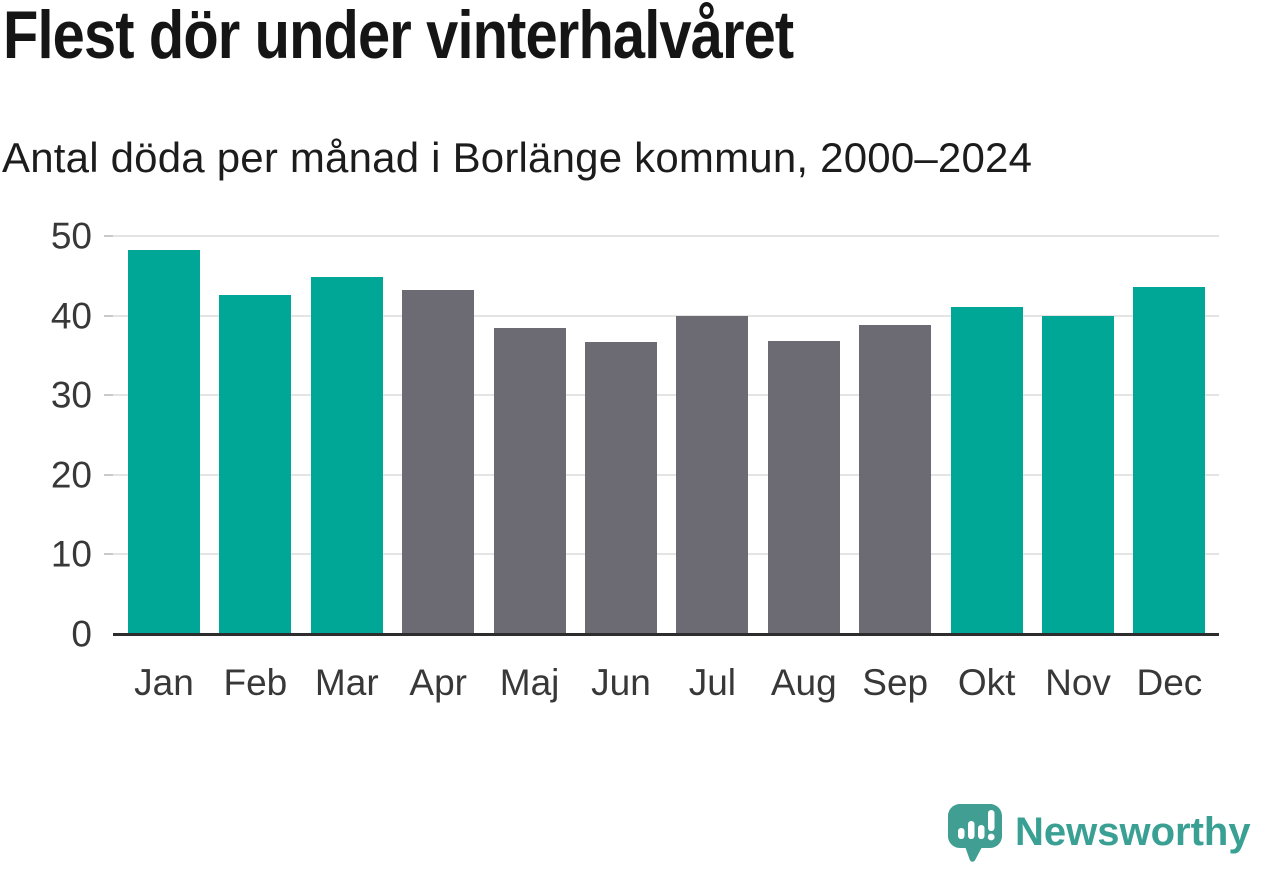  I want to click on bar-aug, so click(803, 487).